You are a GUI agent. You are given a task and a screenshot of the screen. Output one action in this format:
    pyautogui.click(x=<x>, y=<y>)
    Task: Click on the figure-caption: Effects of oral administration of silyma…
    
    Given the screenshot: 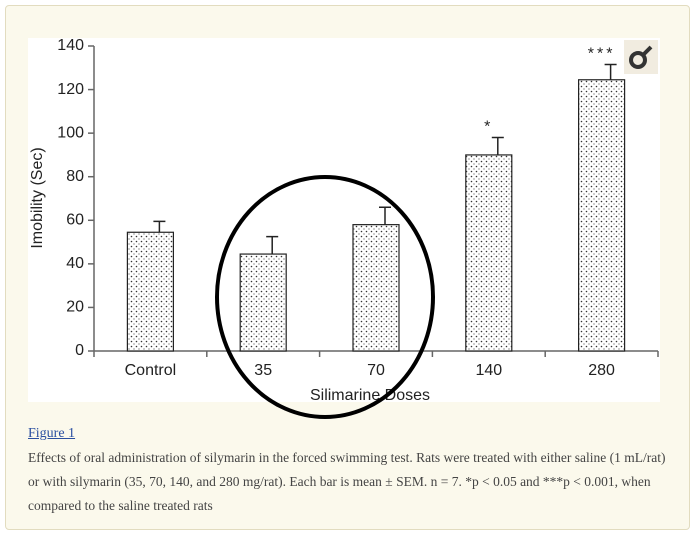 What is the action you would take?
    pyautogui.click(x=347, y=481)
    